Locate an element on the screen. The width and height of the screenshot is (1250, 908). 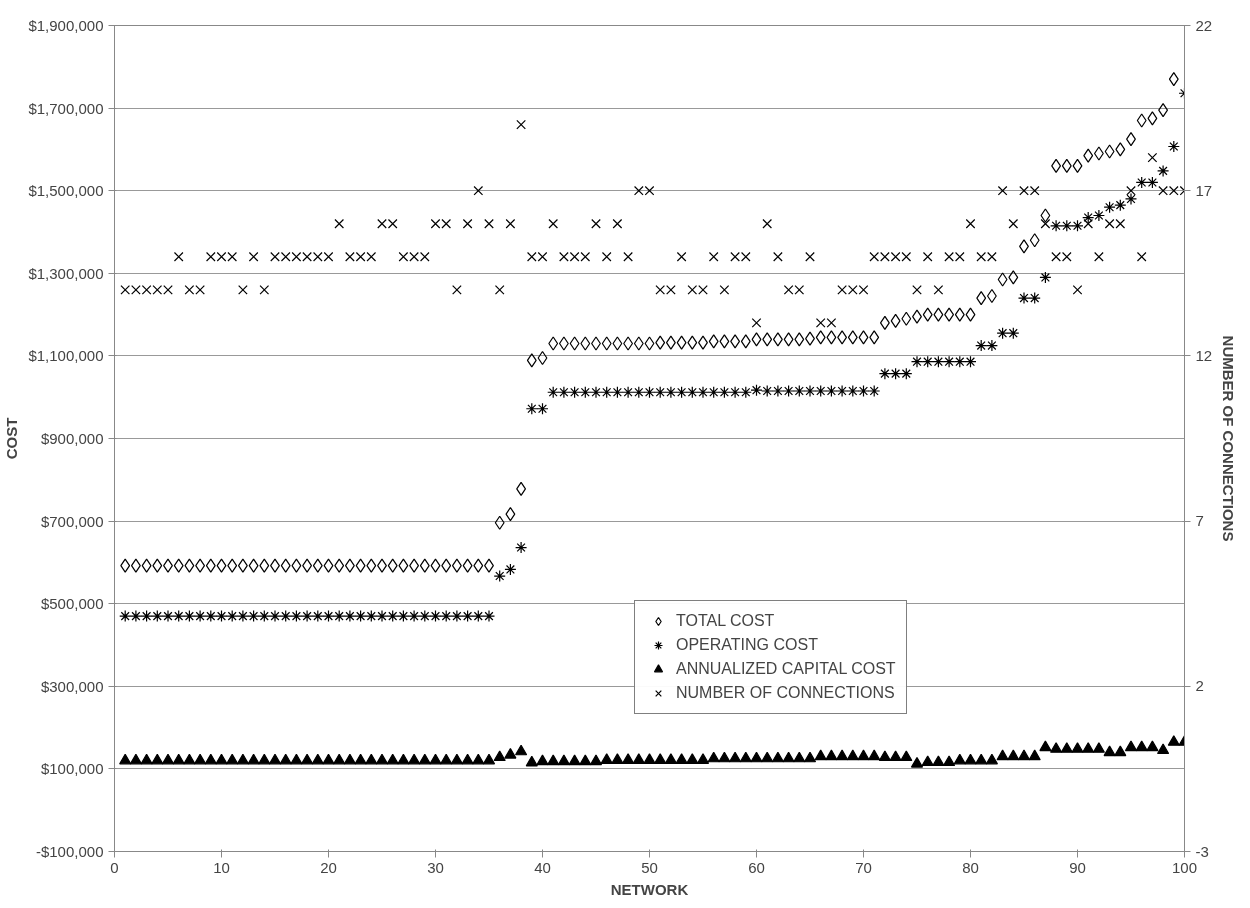
y-tick-label: $900,000 is located at coordinates (72, 438).